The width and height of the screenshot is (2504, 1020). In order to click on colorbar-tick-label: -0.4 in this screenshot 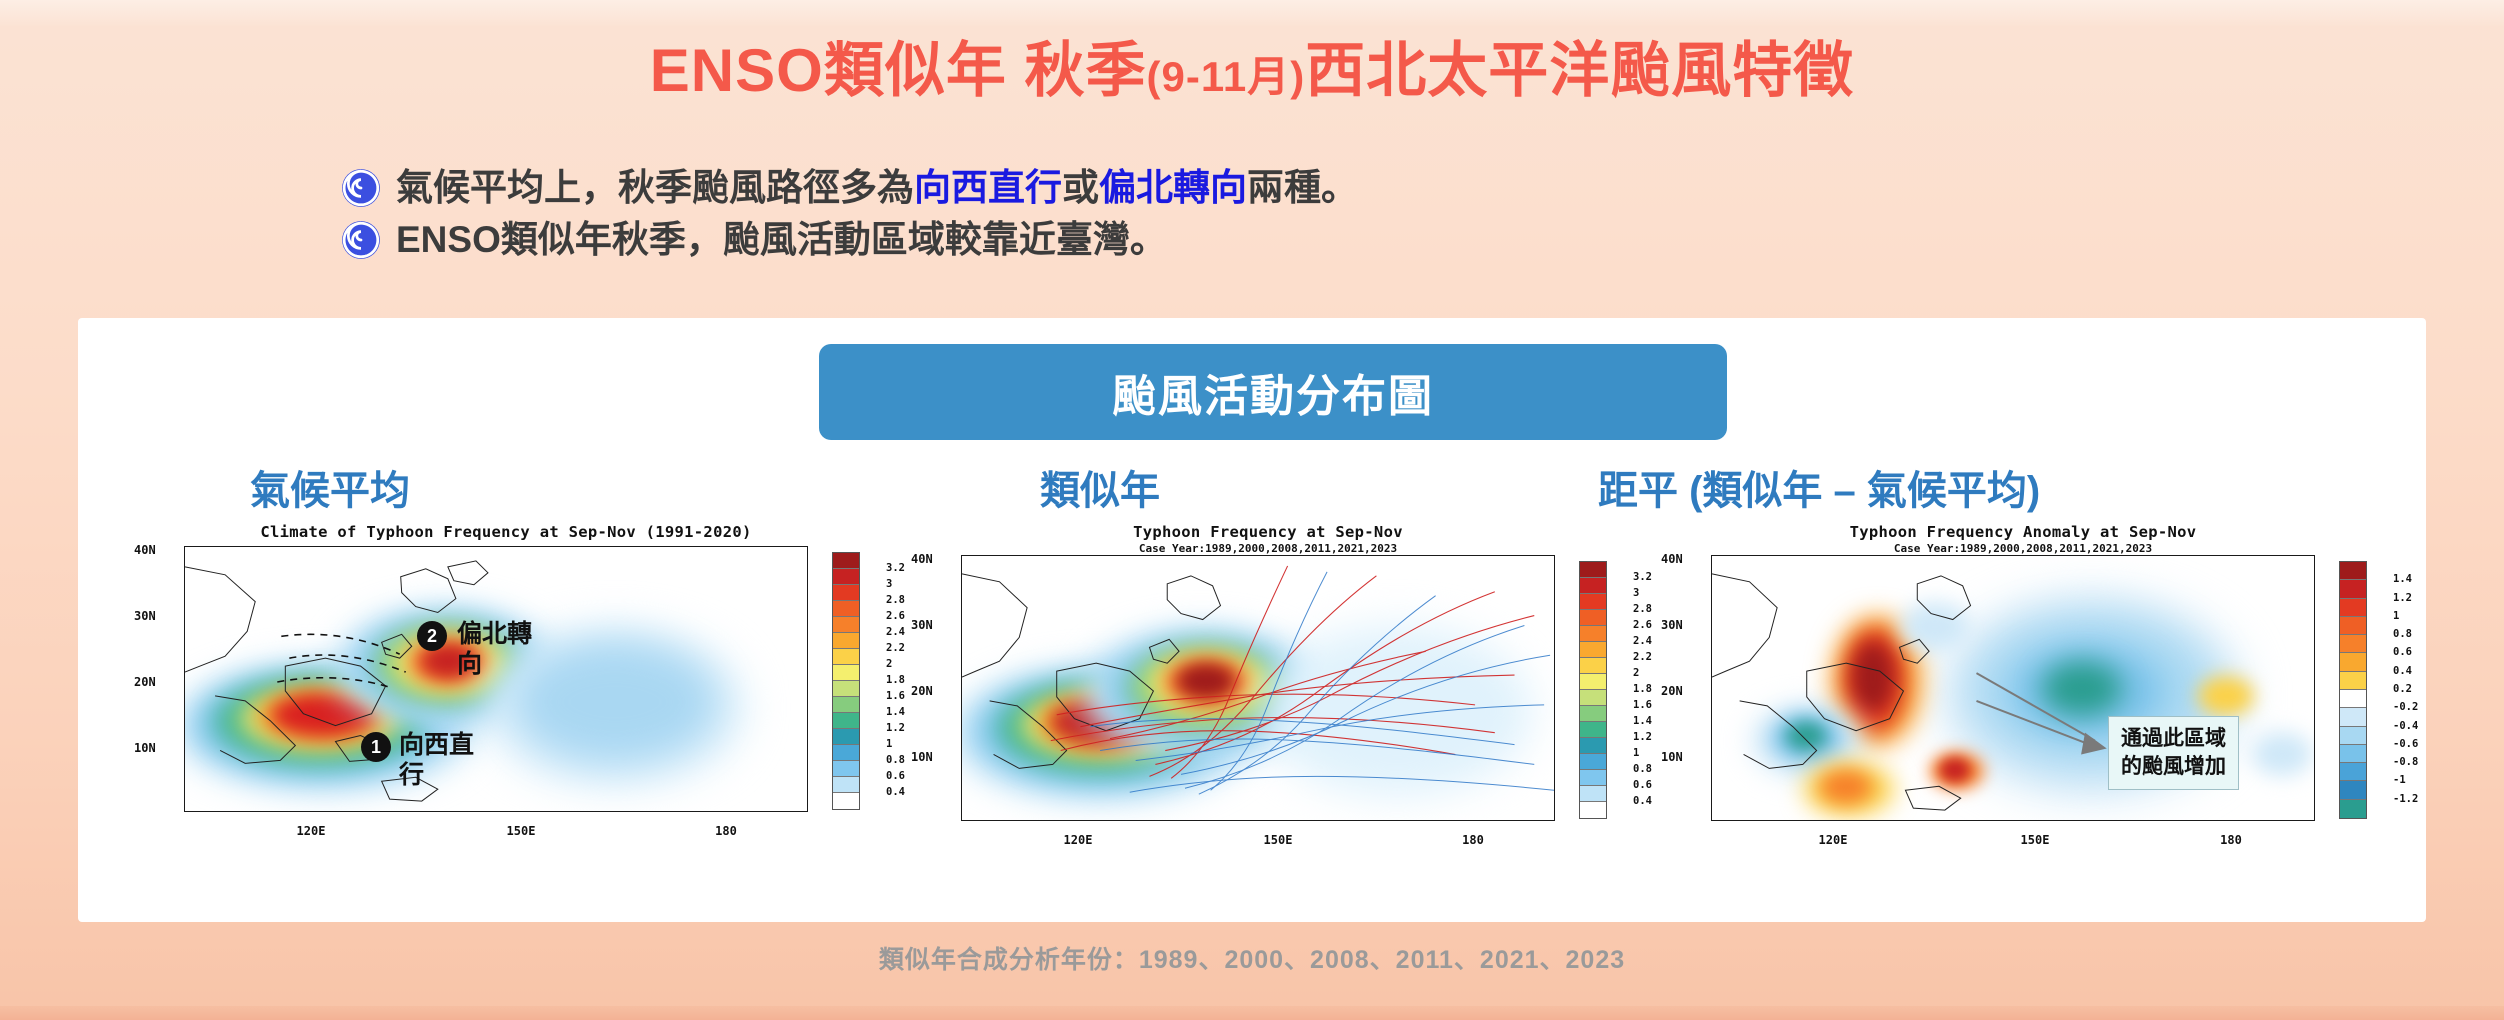, I will do `click(2406, 725)`.